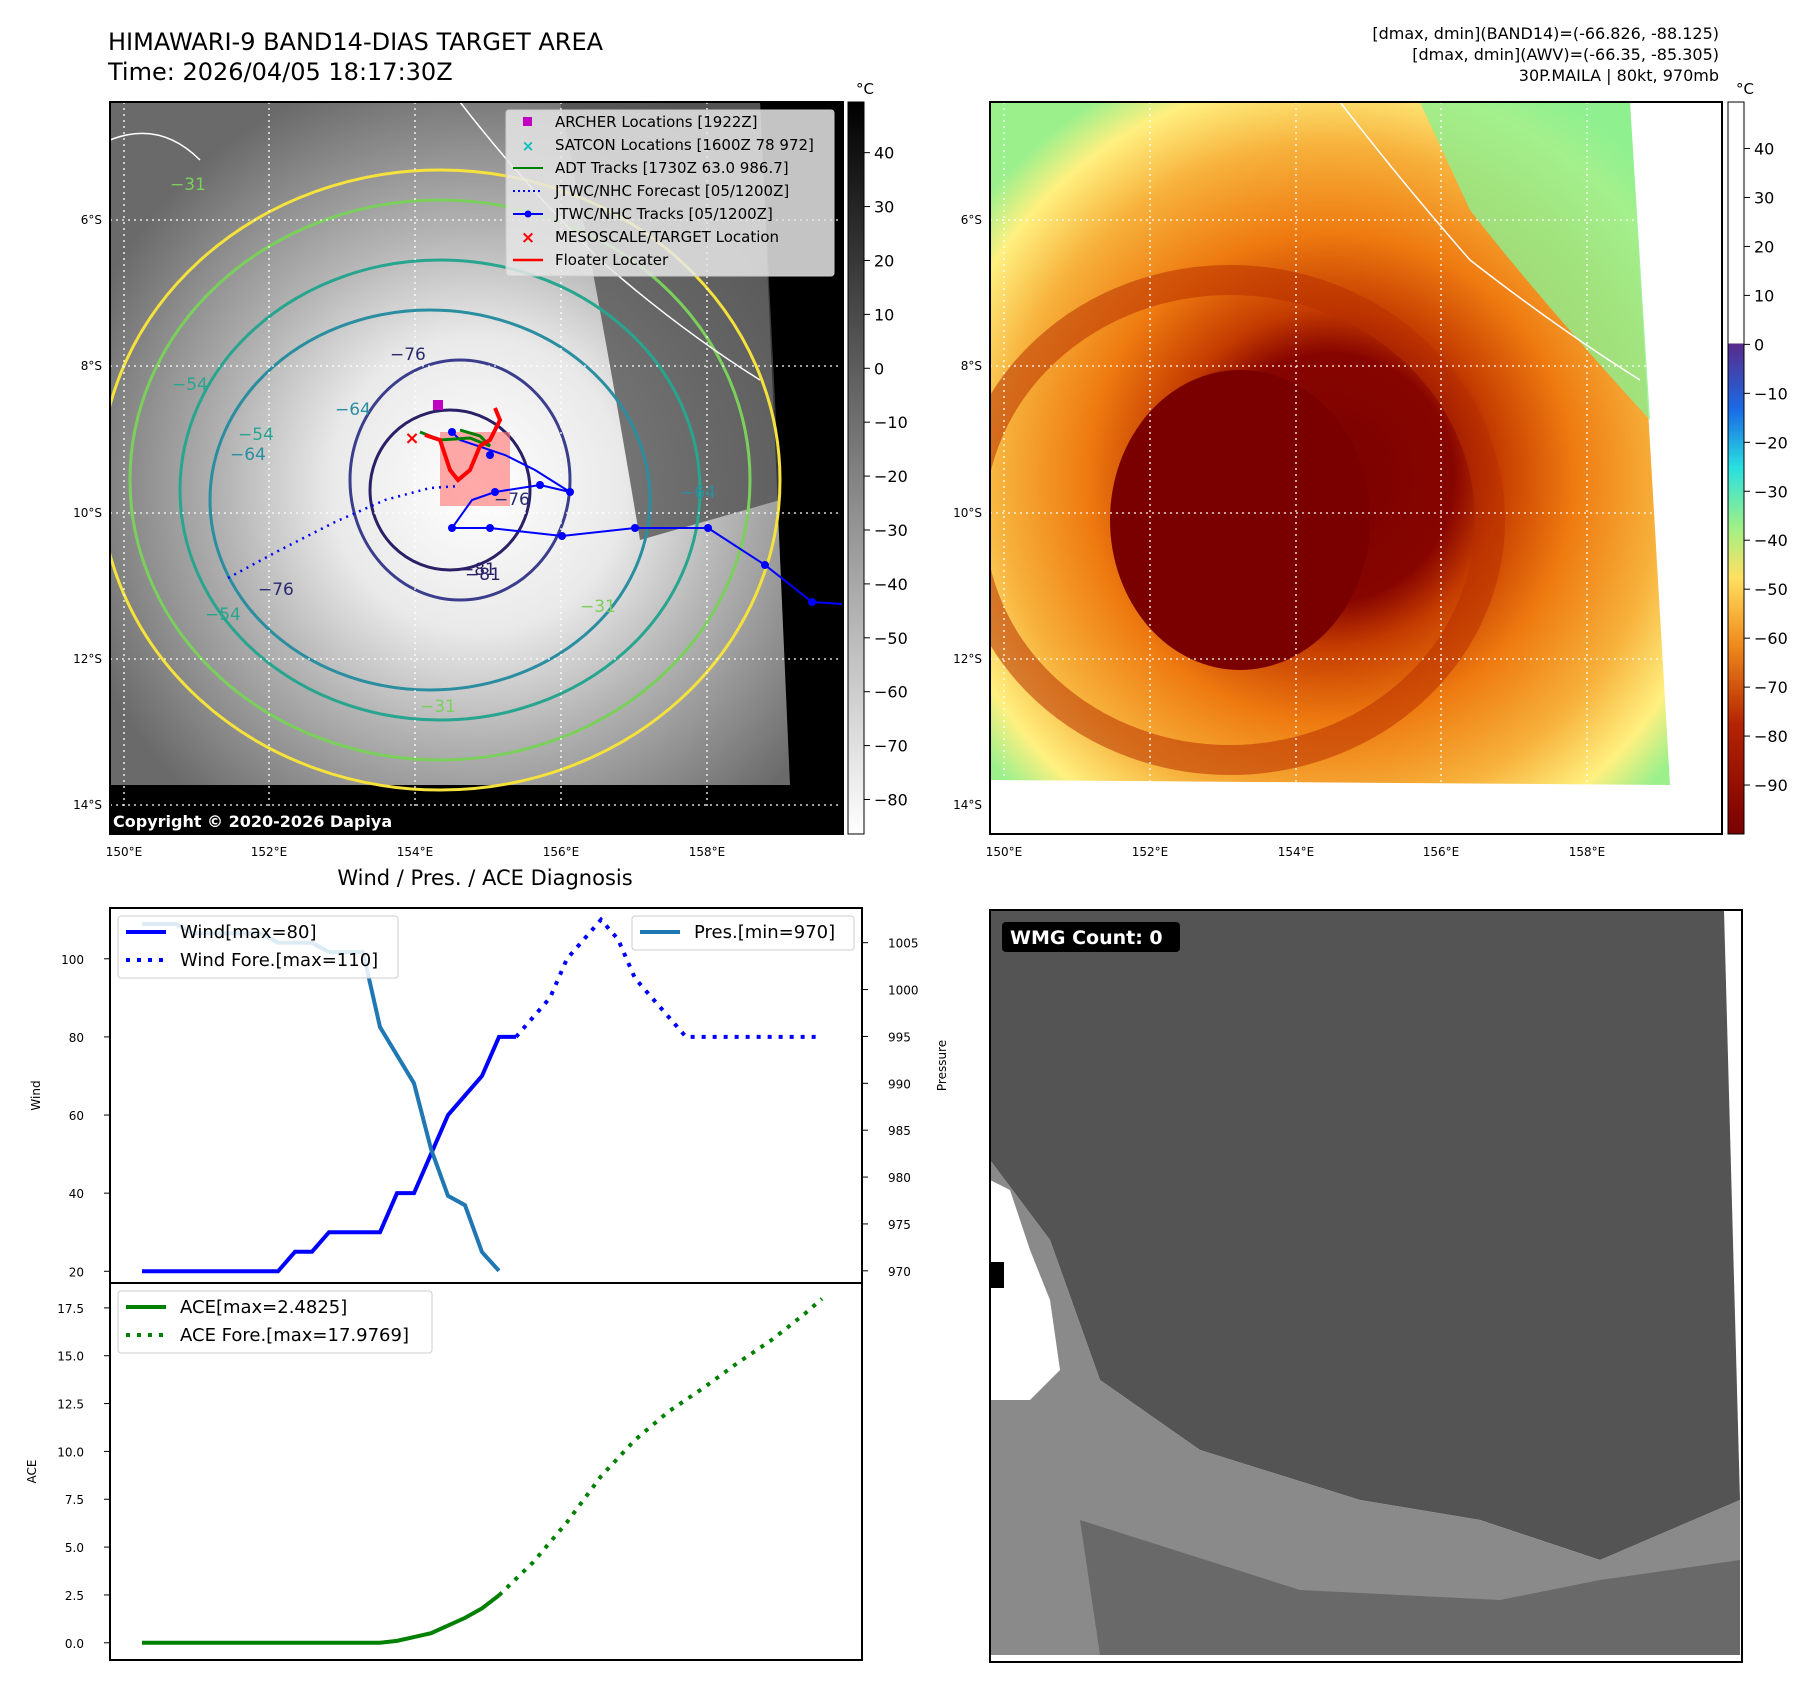 The width and height of the screenshot is (1801, 1690). Describe the element at coordinates (646, 518) in the screenshot. I see `jtwc-track` at that location.